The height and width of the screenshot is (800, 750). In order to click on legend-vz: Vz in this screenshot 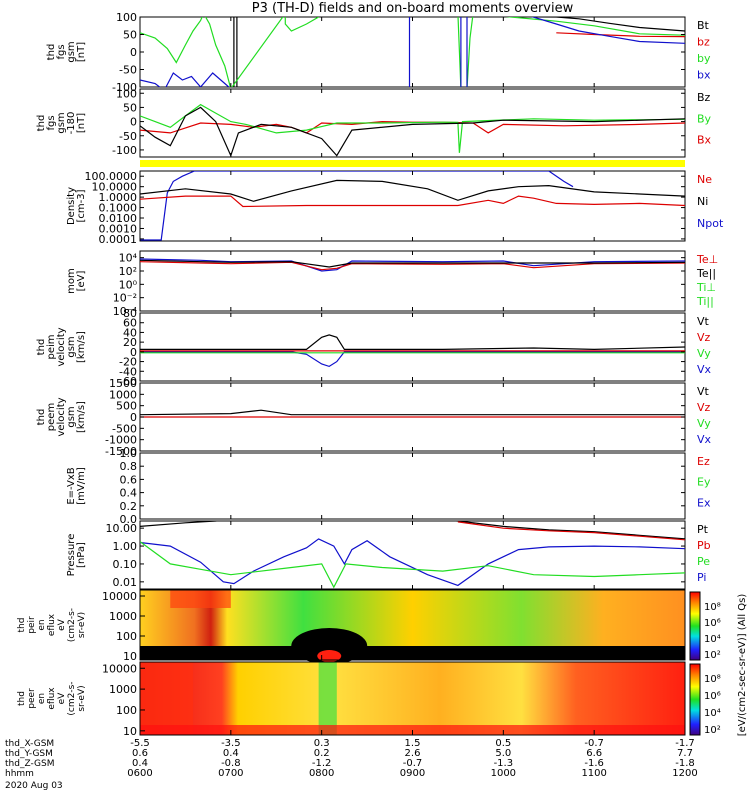, I will do `click(704, 407)`.